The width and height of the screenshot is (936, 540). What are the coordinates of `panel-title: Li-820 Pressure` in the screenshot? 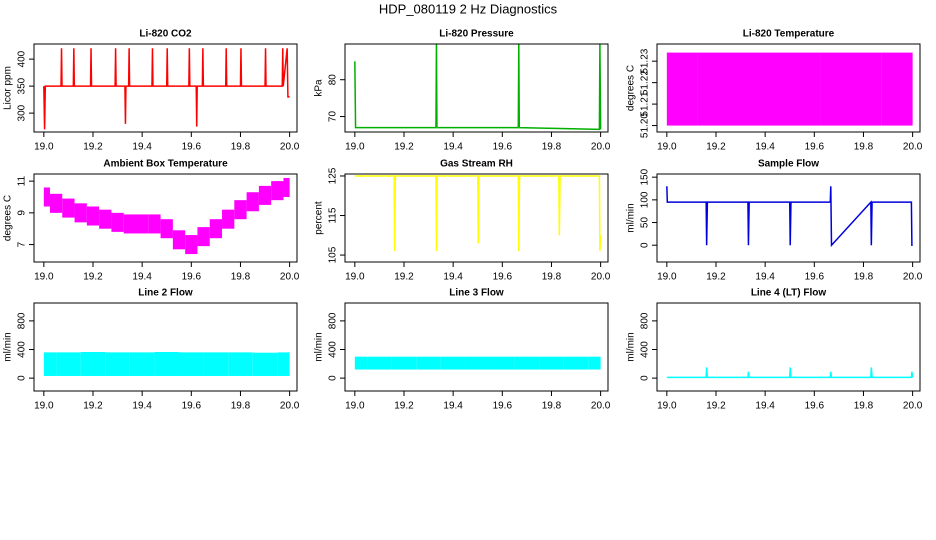 It's located at (476, 34).